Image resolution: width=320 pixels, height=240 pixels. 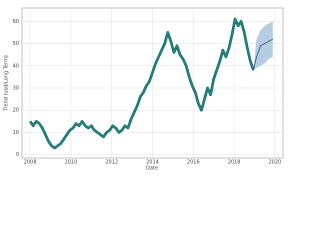 I want to click on x-tick-label: 2010, so click(x=71, y=163).